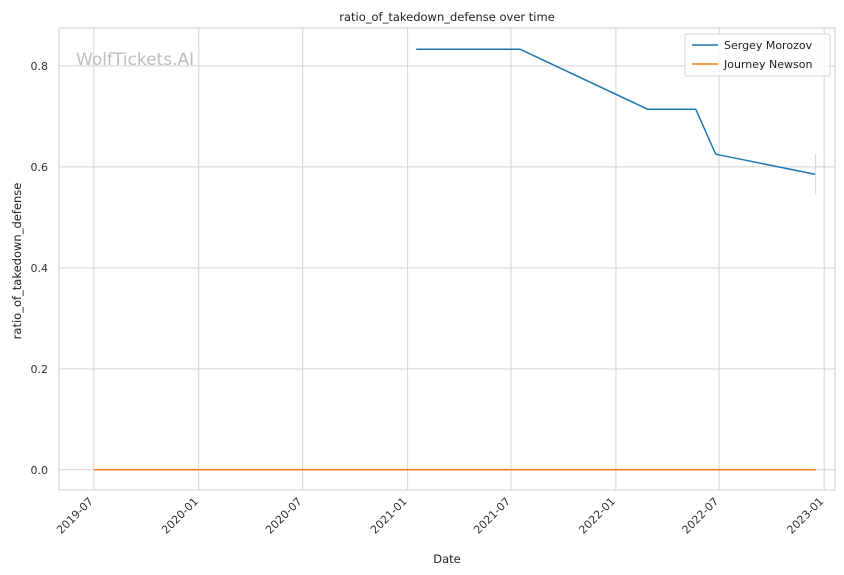  I want to click on x-tick-label: 2019-07, so click(75, 516).